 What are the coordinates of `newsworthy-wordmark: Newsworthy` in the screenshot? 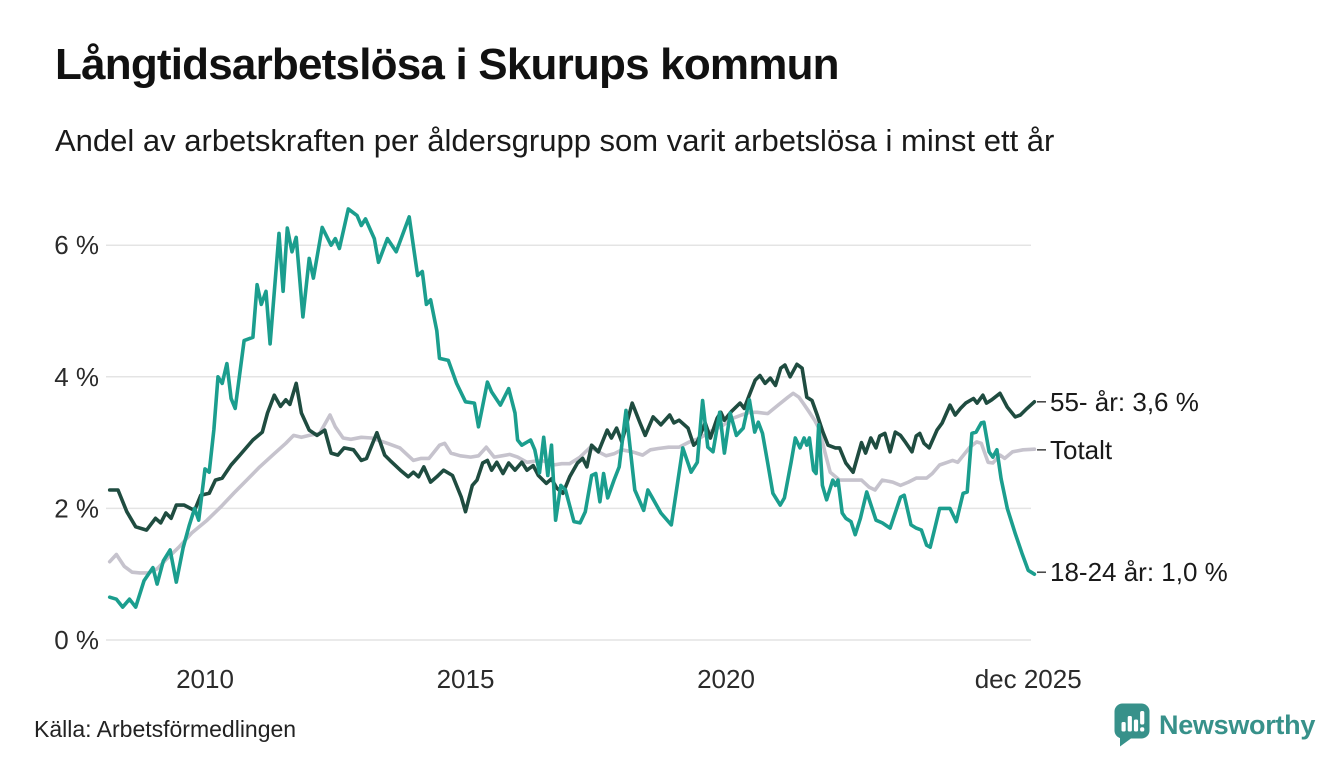 It's located at (1237, 724).